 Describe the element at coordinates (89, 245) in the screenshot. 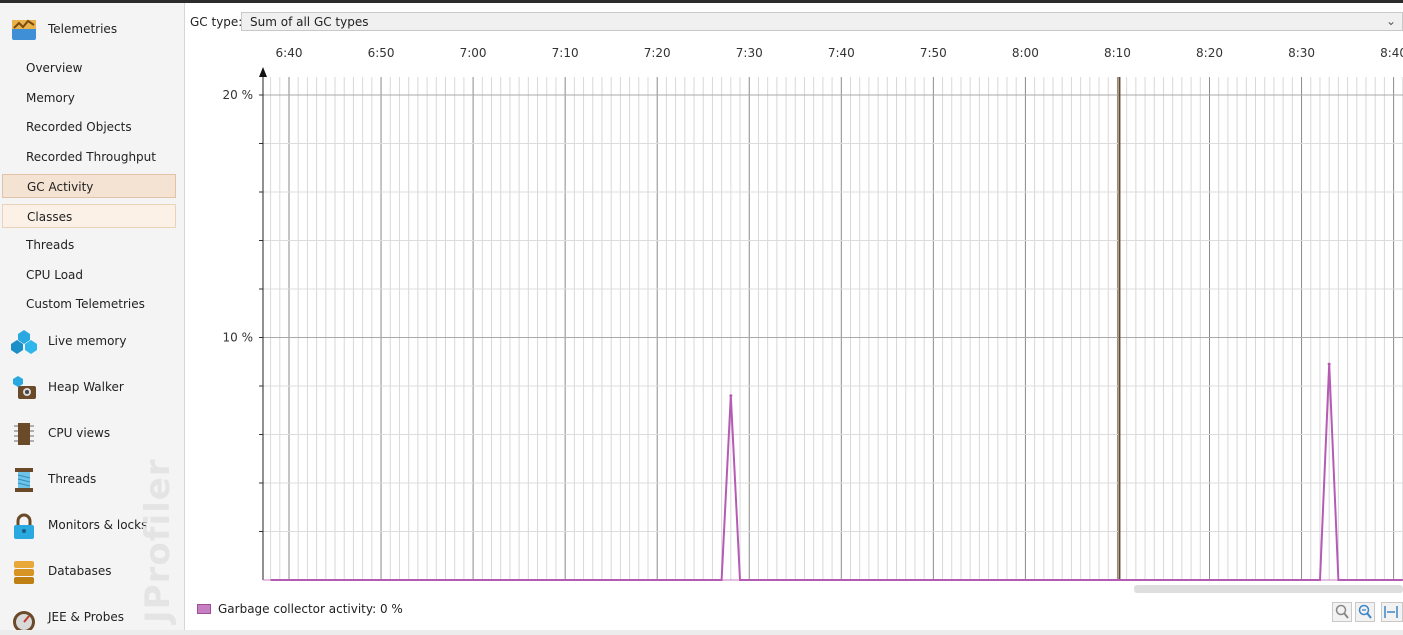

I see `sidebar-item-threads: Threads` at that location.